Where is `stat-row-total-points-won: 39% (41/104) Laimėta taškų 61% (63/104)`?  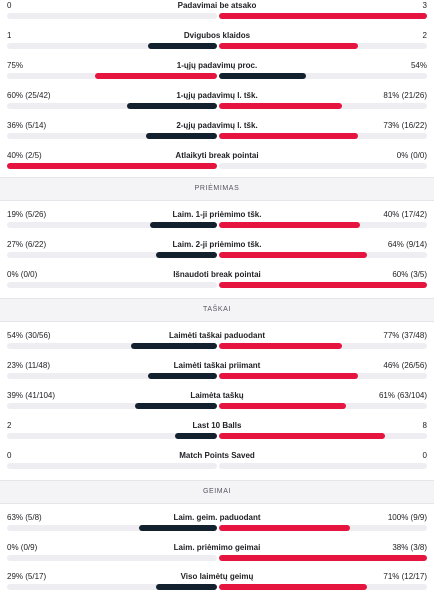 stat-row-total-points-won: 39% (41/104) Laimėta taškų 61% (63/104) is located at coordinates (217, 406).